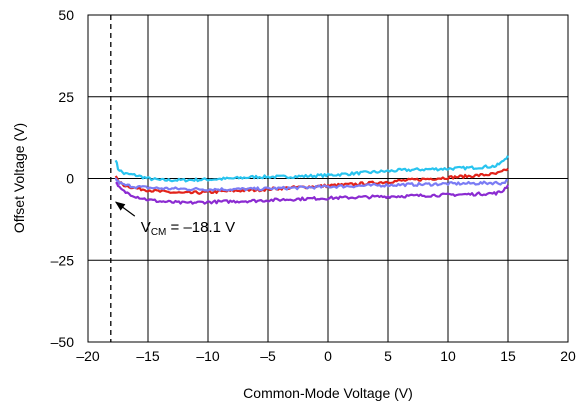 Image resolution: width=587 pixels, height=407 pixels. What do you see at coordinates (388, 356) in the screenshot?
I see `x-tick-label: 5` at bounding box center [388, 356].